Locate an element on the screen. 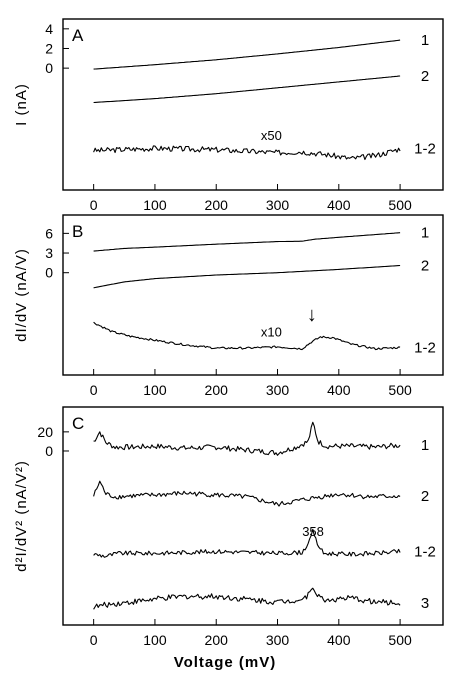  panel-letter: B is located at coordinates (77, 231).